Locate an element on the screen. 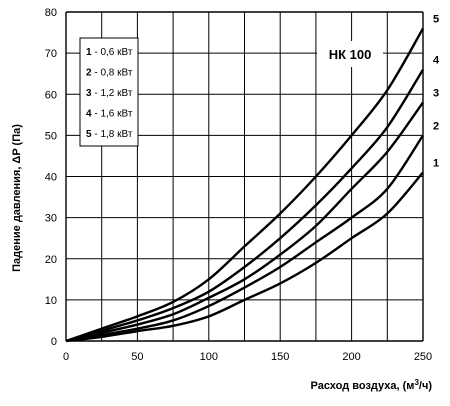 This screenshot has height=406, width=450. x-tick-label: 0 is located at coordinates (66, 357).